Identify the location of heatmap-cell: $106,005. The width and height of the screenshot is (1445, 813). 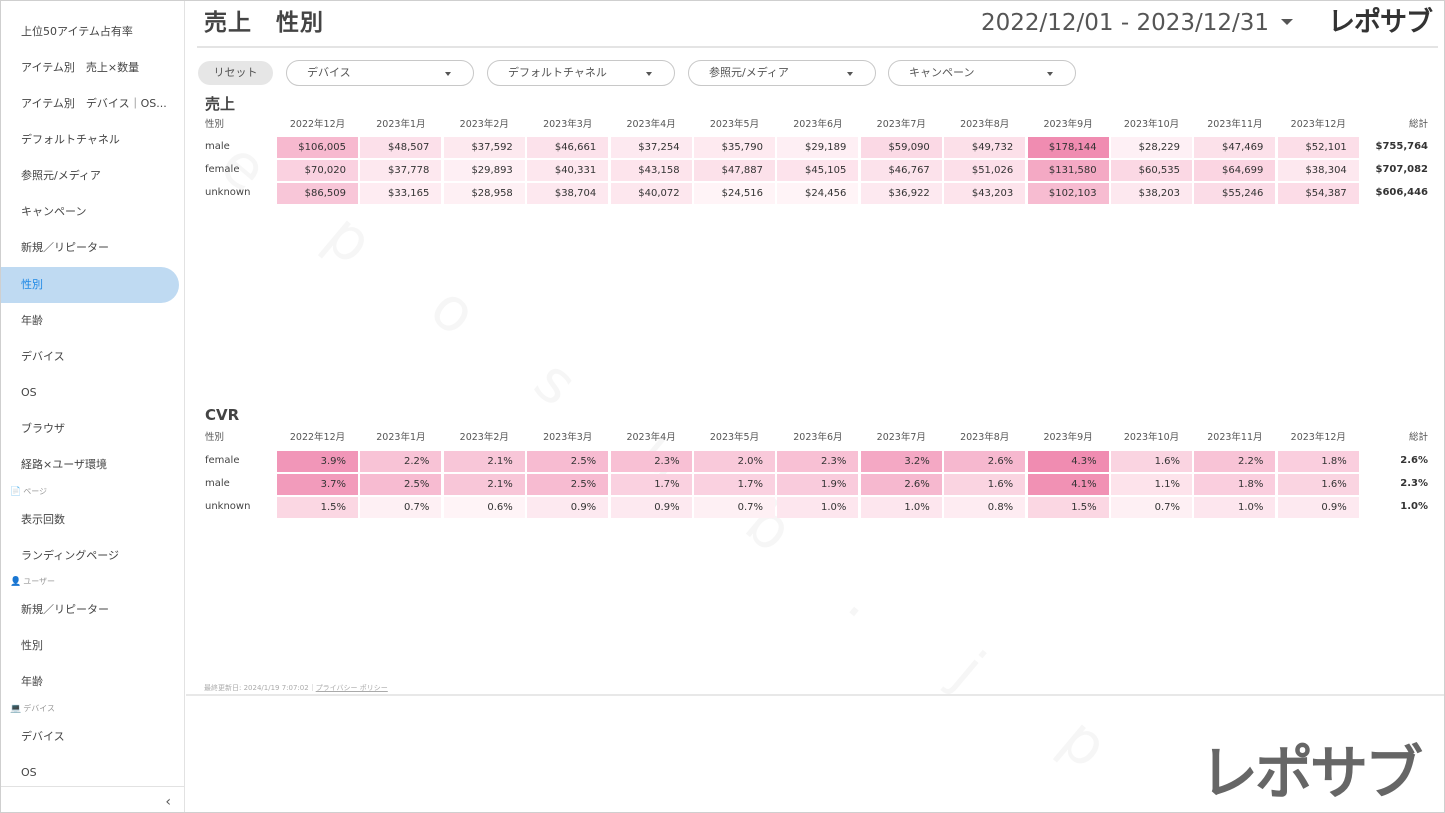
(317, 147).